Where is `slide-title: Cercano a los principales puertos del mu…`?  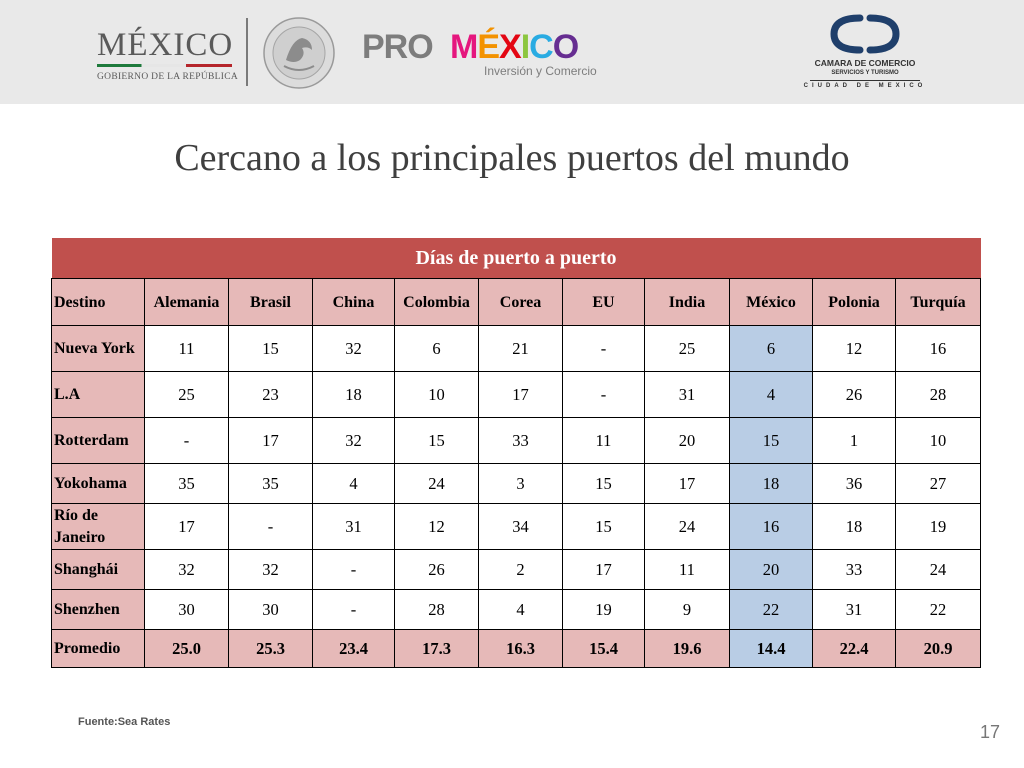 slide-title: Cercano a los principales puertos del mu… is located at coordinates (512, 158).